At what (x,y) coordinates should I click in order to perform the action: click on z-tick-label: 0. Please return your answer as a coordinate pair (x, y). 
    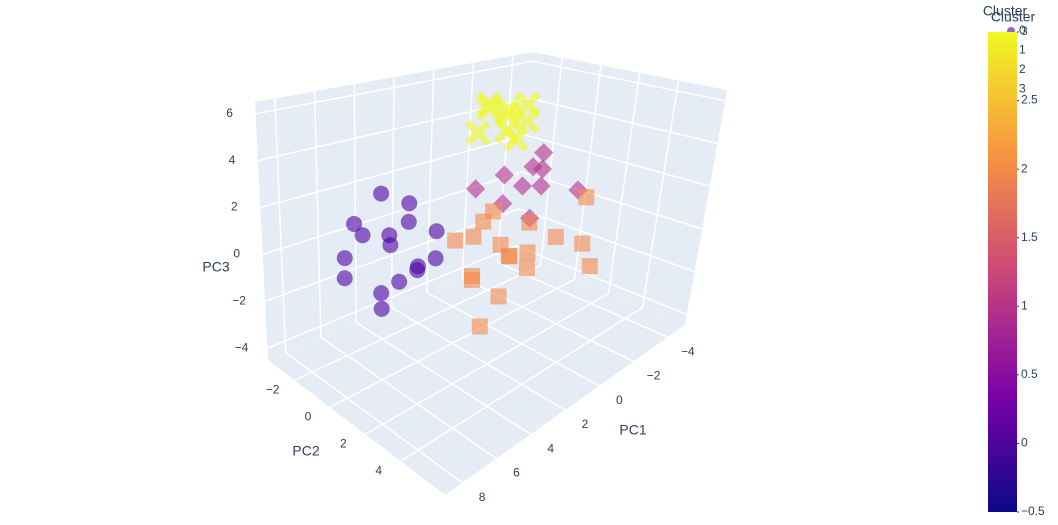
    Looking at the image, I should click on (236, 254).